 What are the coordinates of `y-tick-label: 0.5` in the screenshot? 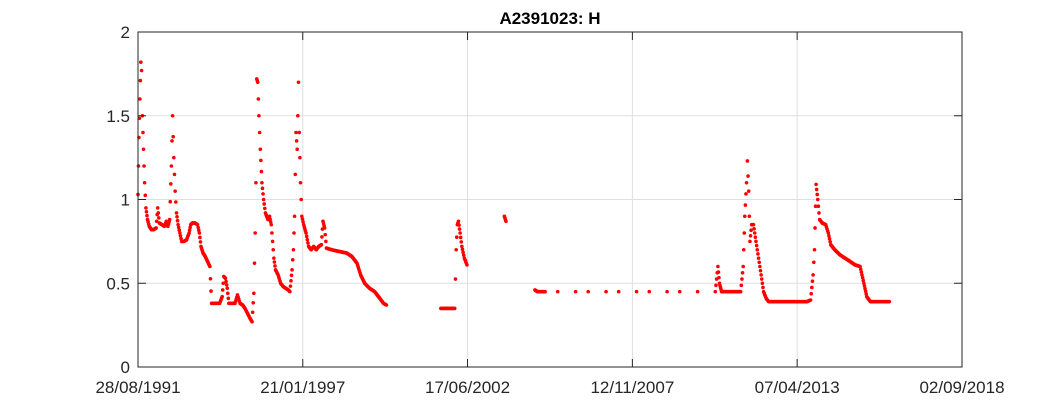 It's located at (118, 283).